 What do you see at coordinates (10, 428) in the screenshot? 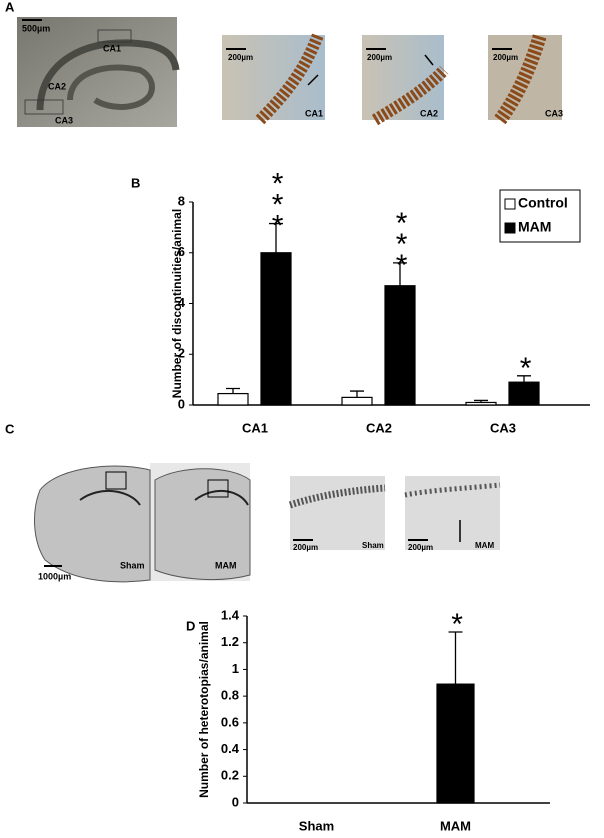
I see `panel-letter: C` at bounding box center [10, 428].